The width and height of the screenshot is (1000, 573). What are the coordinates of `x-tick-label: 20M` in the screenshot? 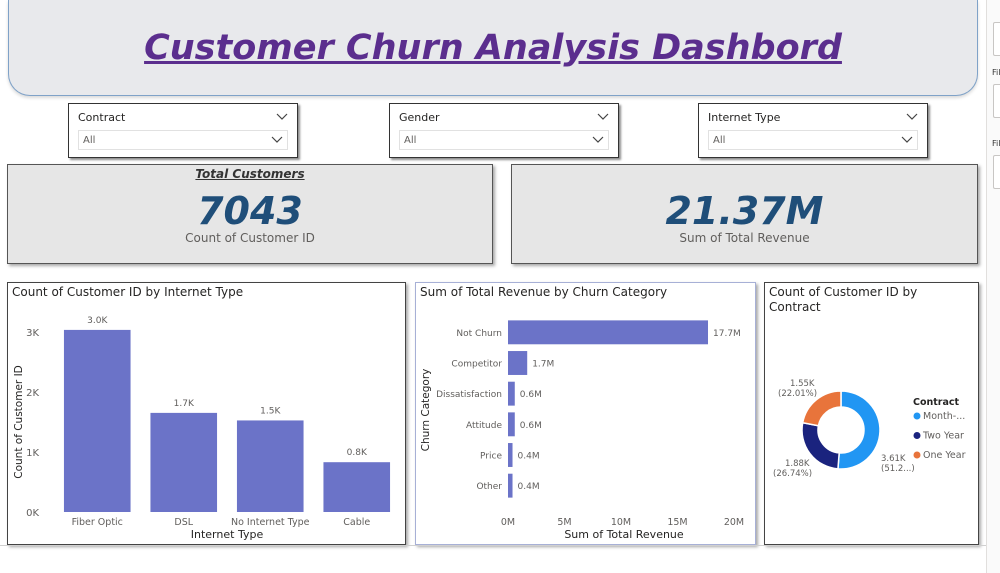 It's located at (734, 522).